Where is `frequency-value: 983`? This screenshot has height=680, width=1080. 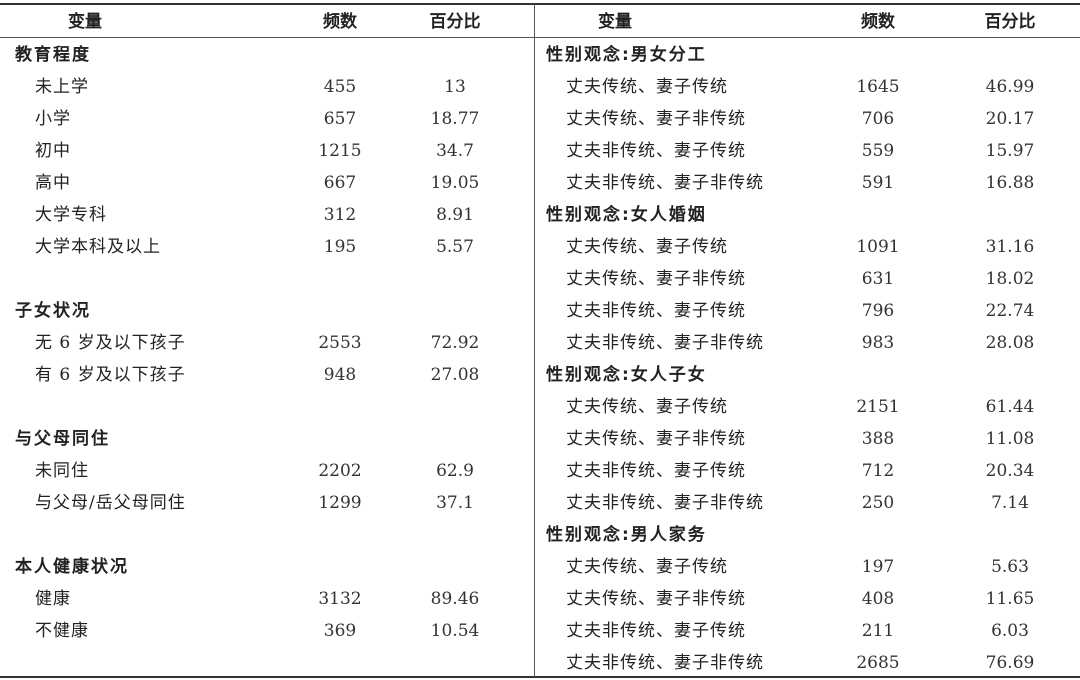 frequency-value: 983 is located at coordinates (878, 343).